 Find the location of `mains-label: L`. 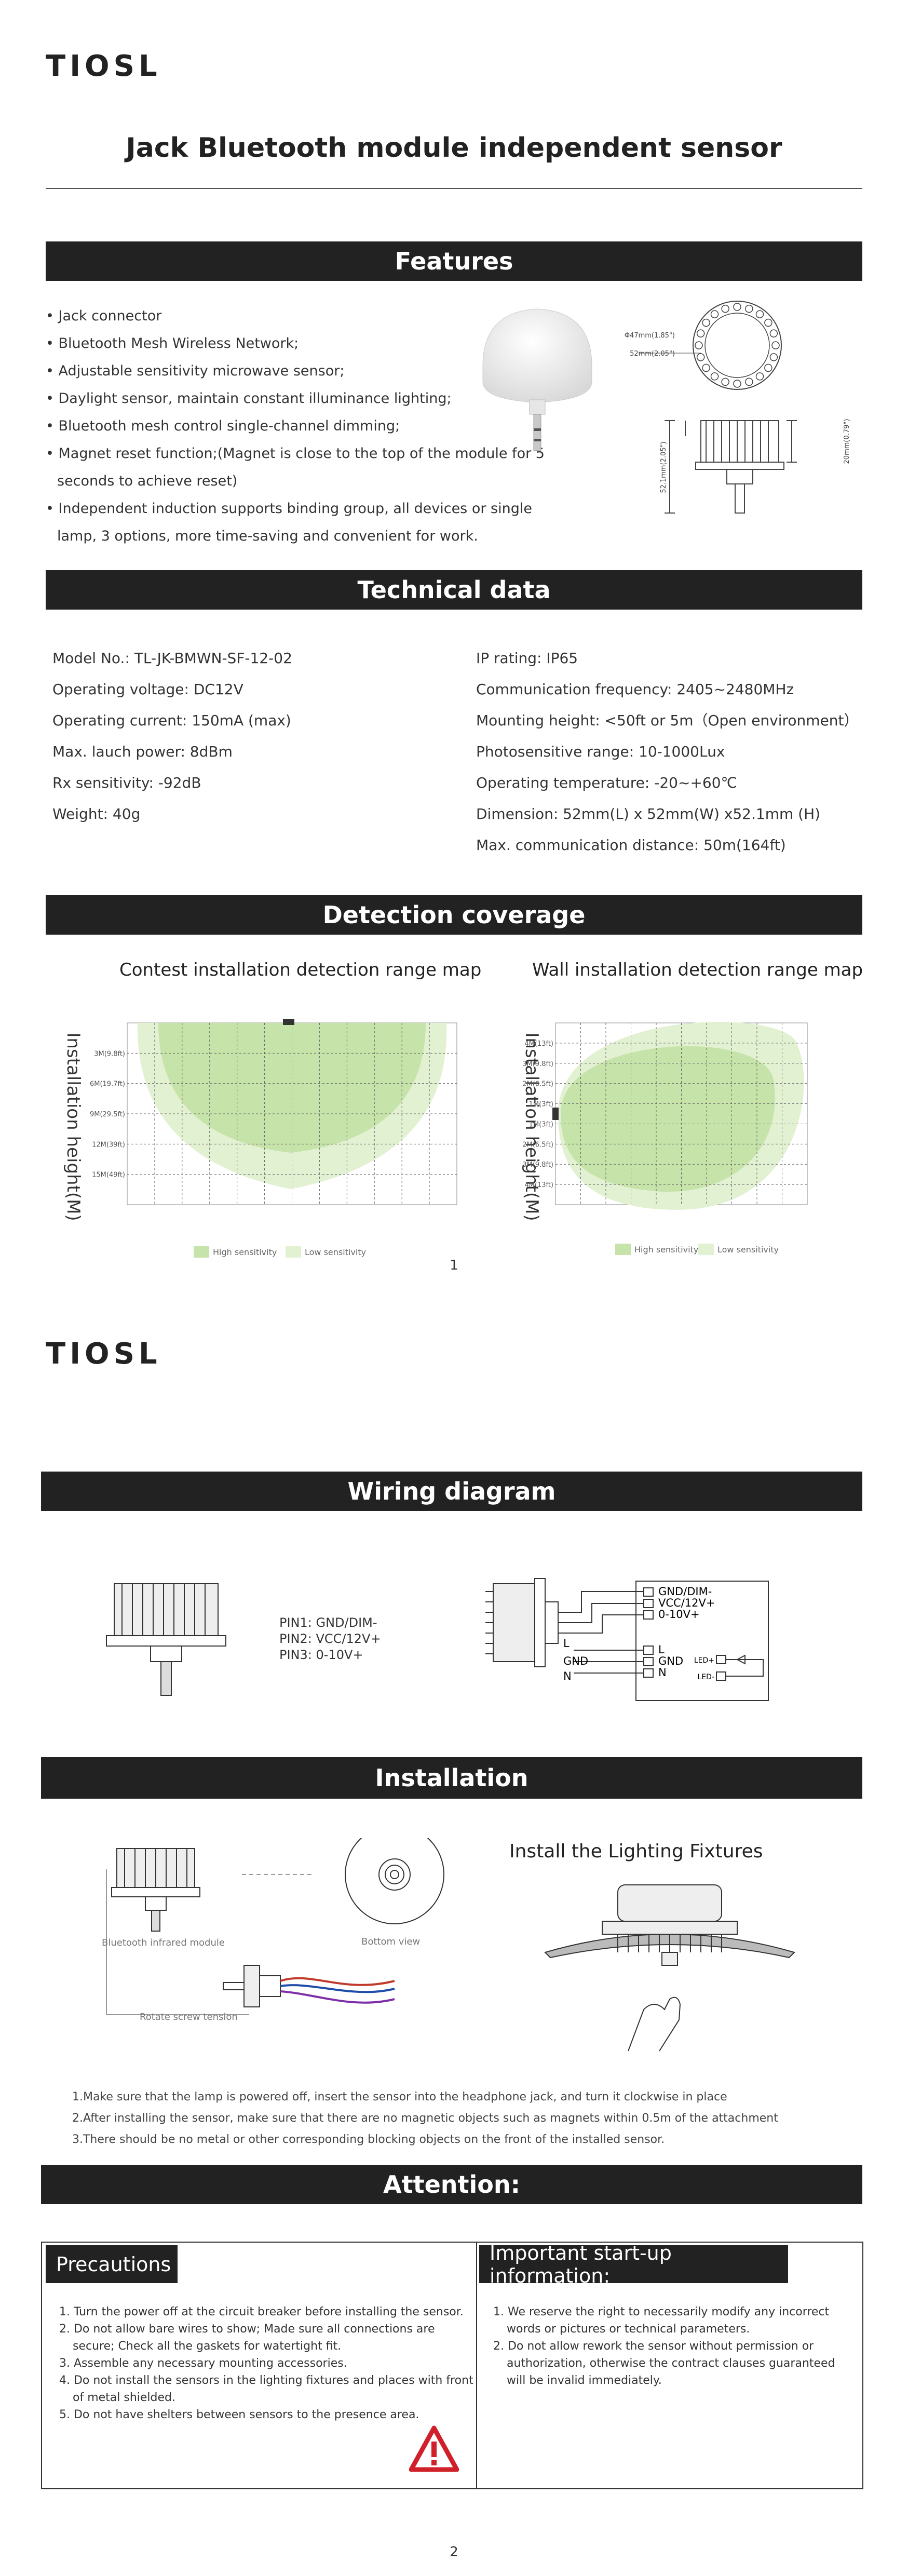

mains-label: L is located at coordinates (566, 1643).